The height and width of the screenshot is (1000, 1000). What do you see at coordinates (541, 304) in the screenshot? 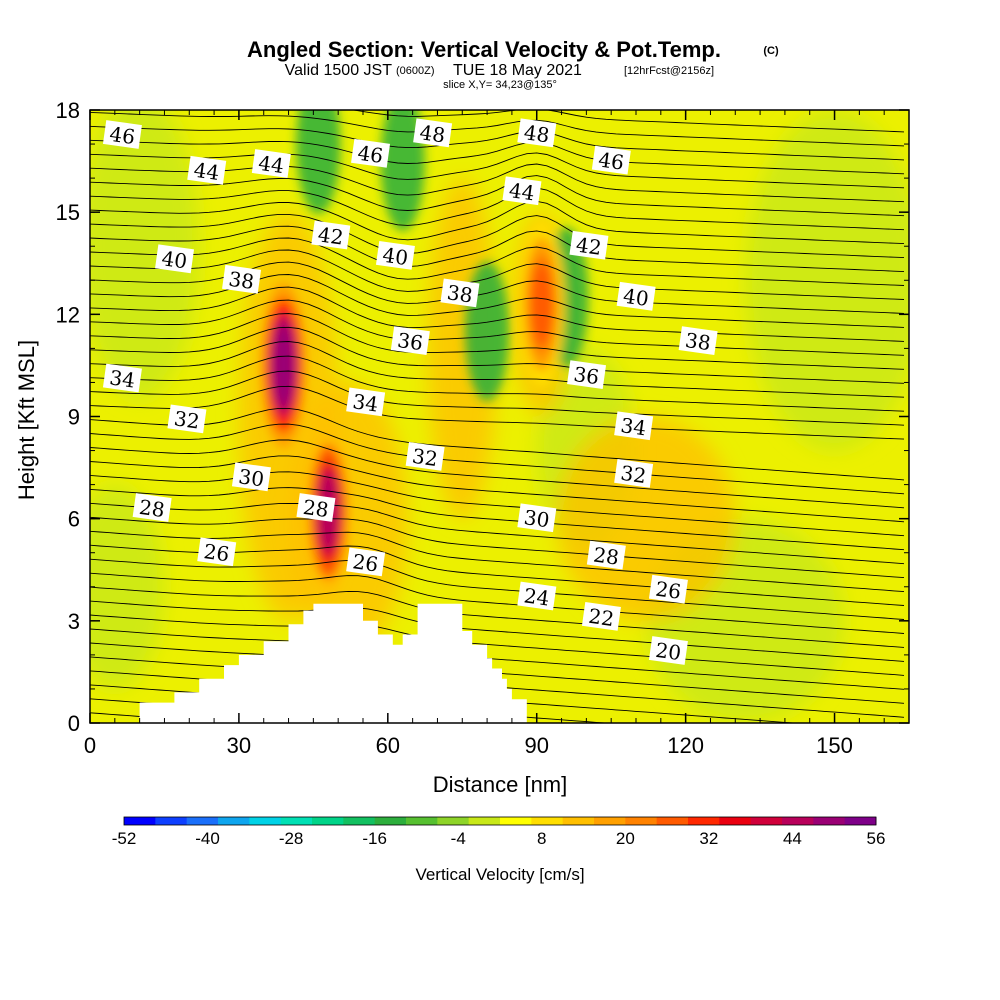
I see `updraft-core` at bounding box center [541, 304].